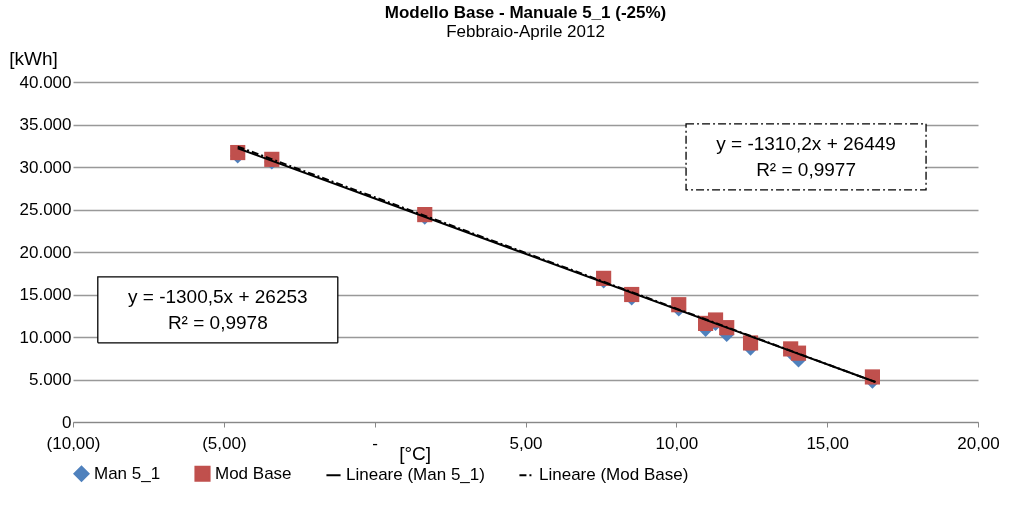 The image size is (1035, 519). Describe the element at coordinates (33, 58) in the screenshot. I see `y-axis-title: [kWh]` at that location.